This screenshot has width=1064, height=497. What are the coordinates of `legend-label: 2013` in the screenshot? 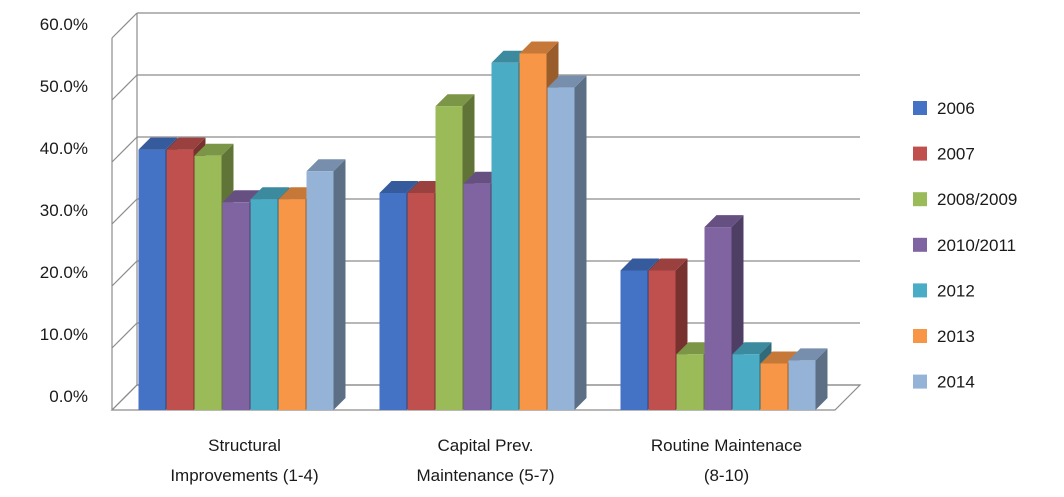 It's located at (956, 336).